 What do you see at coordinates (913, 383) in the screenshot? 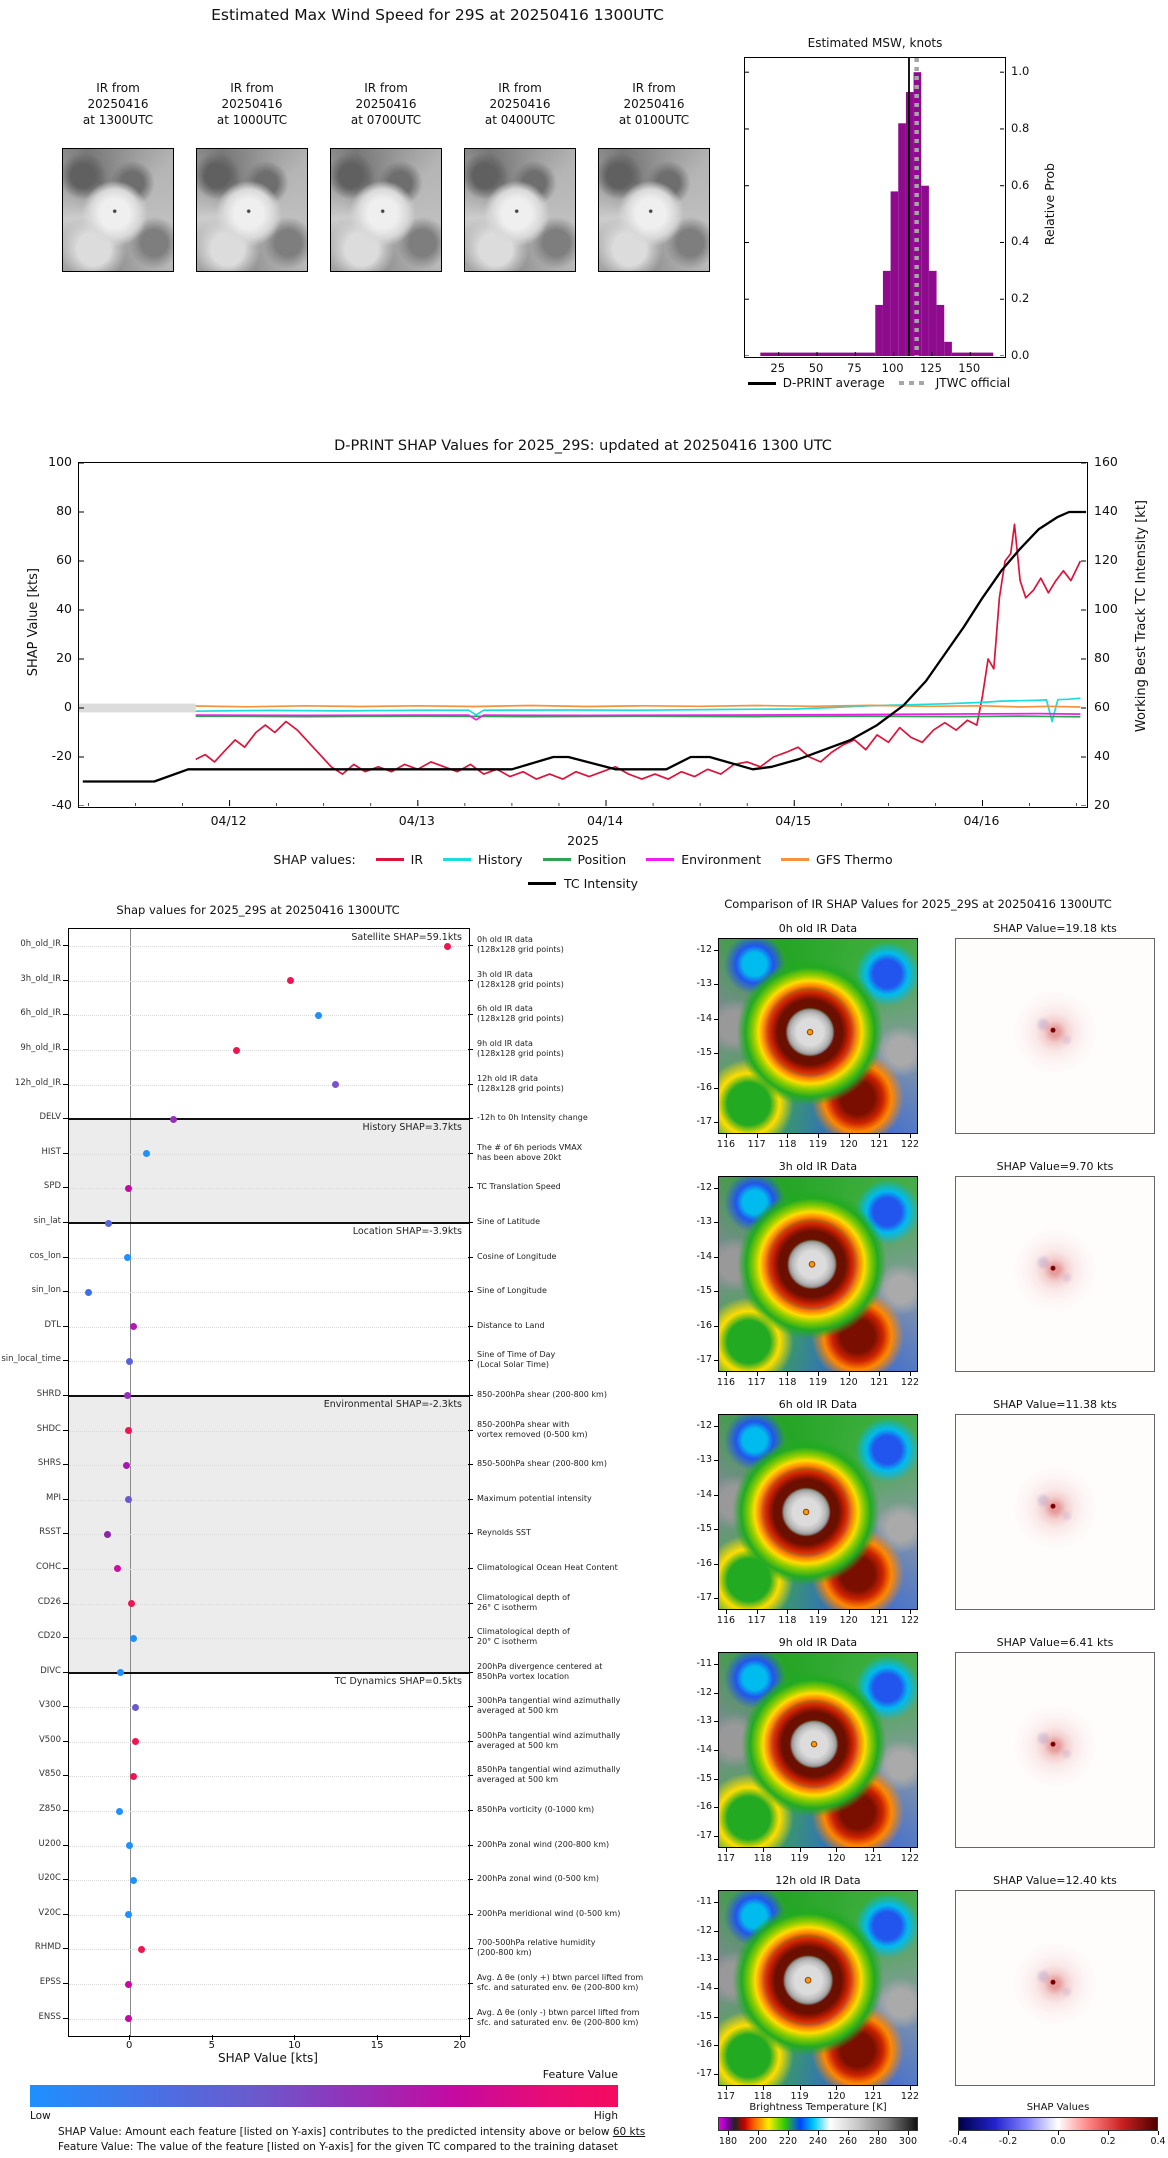
I see `dotted-line-swatch` at bounding box center [913, 383].